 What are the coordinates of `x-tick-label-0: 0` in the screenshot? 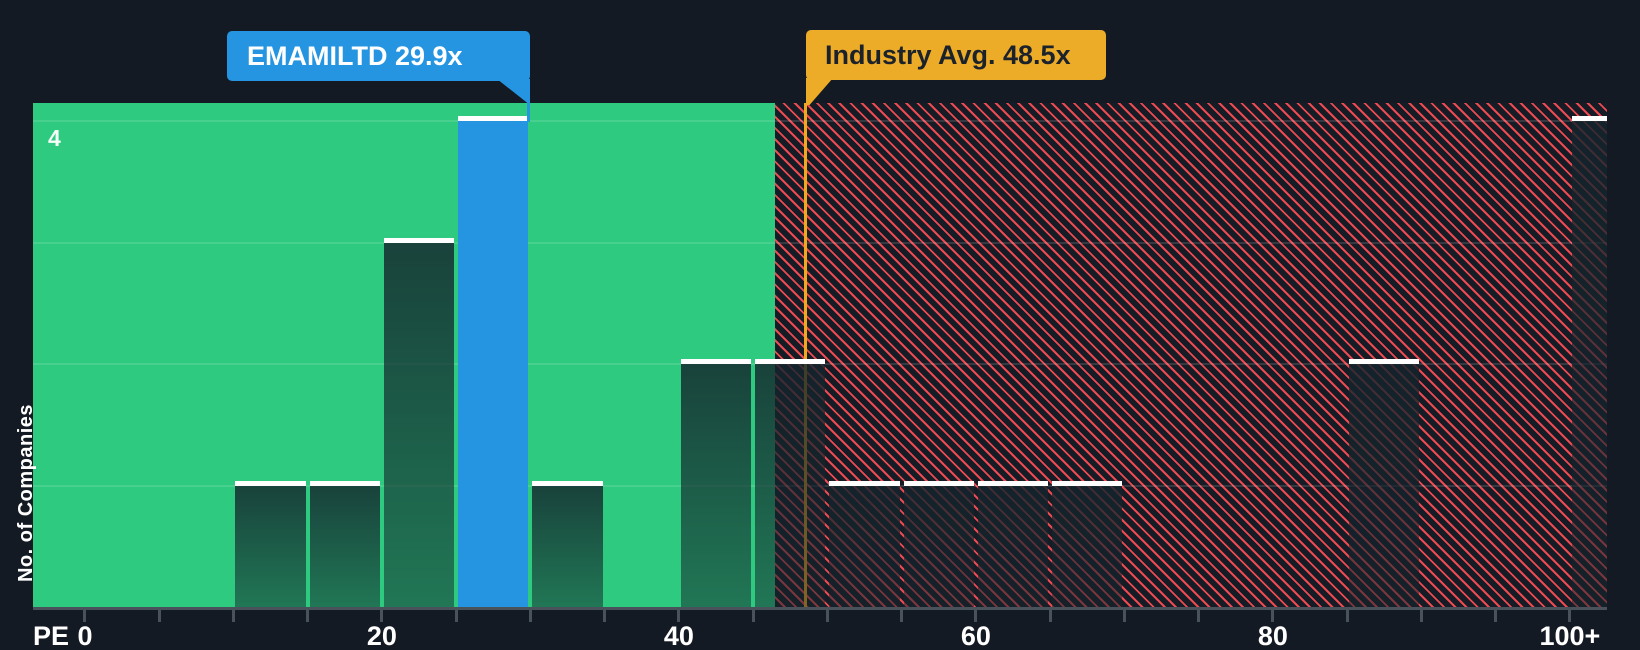 It's located at (85, 635).